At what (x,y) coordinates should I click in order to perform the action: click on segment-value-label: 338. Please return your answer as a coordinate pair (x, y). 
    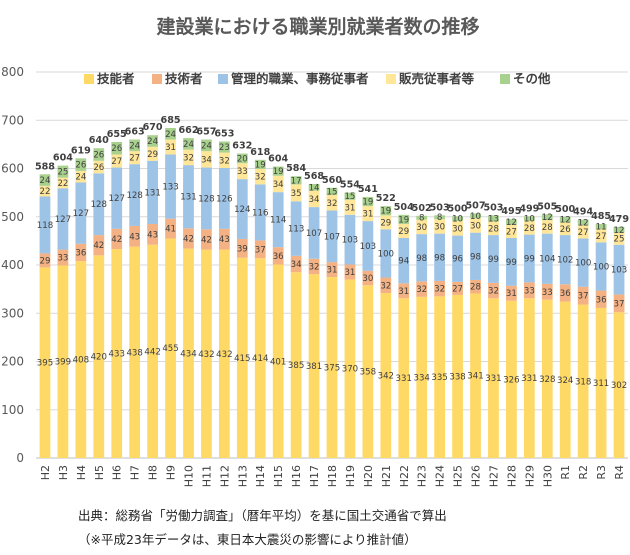
    Looking at the image, I should click on (457, 377).